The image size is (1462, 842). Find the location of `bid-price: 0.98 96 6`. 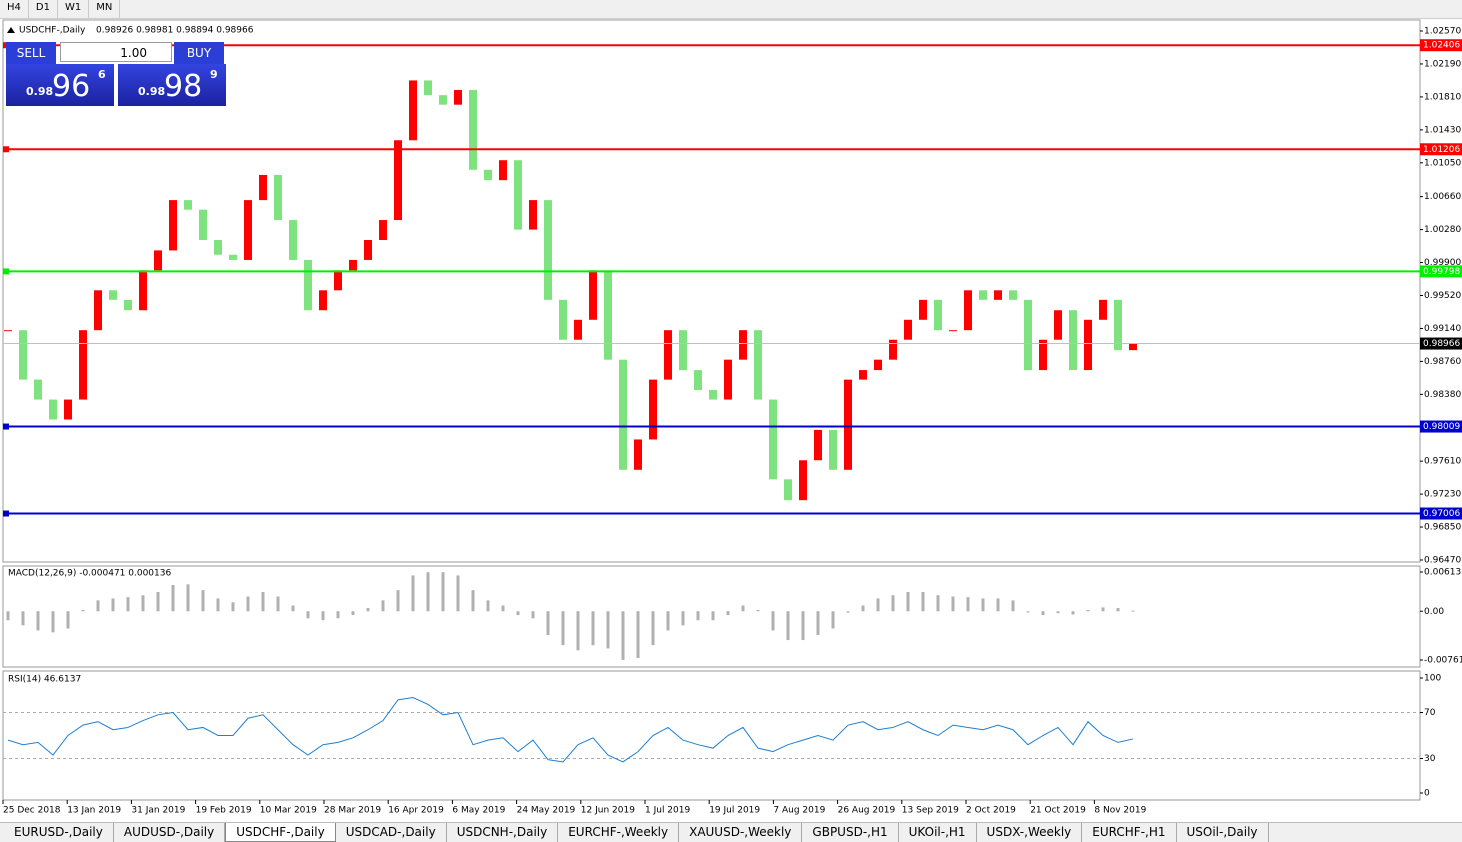

bid-price: 0.98 96 6 is located at coordinates (60, 85).